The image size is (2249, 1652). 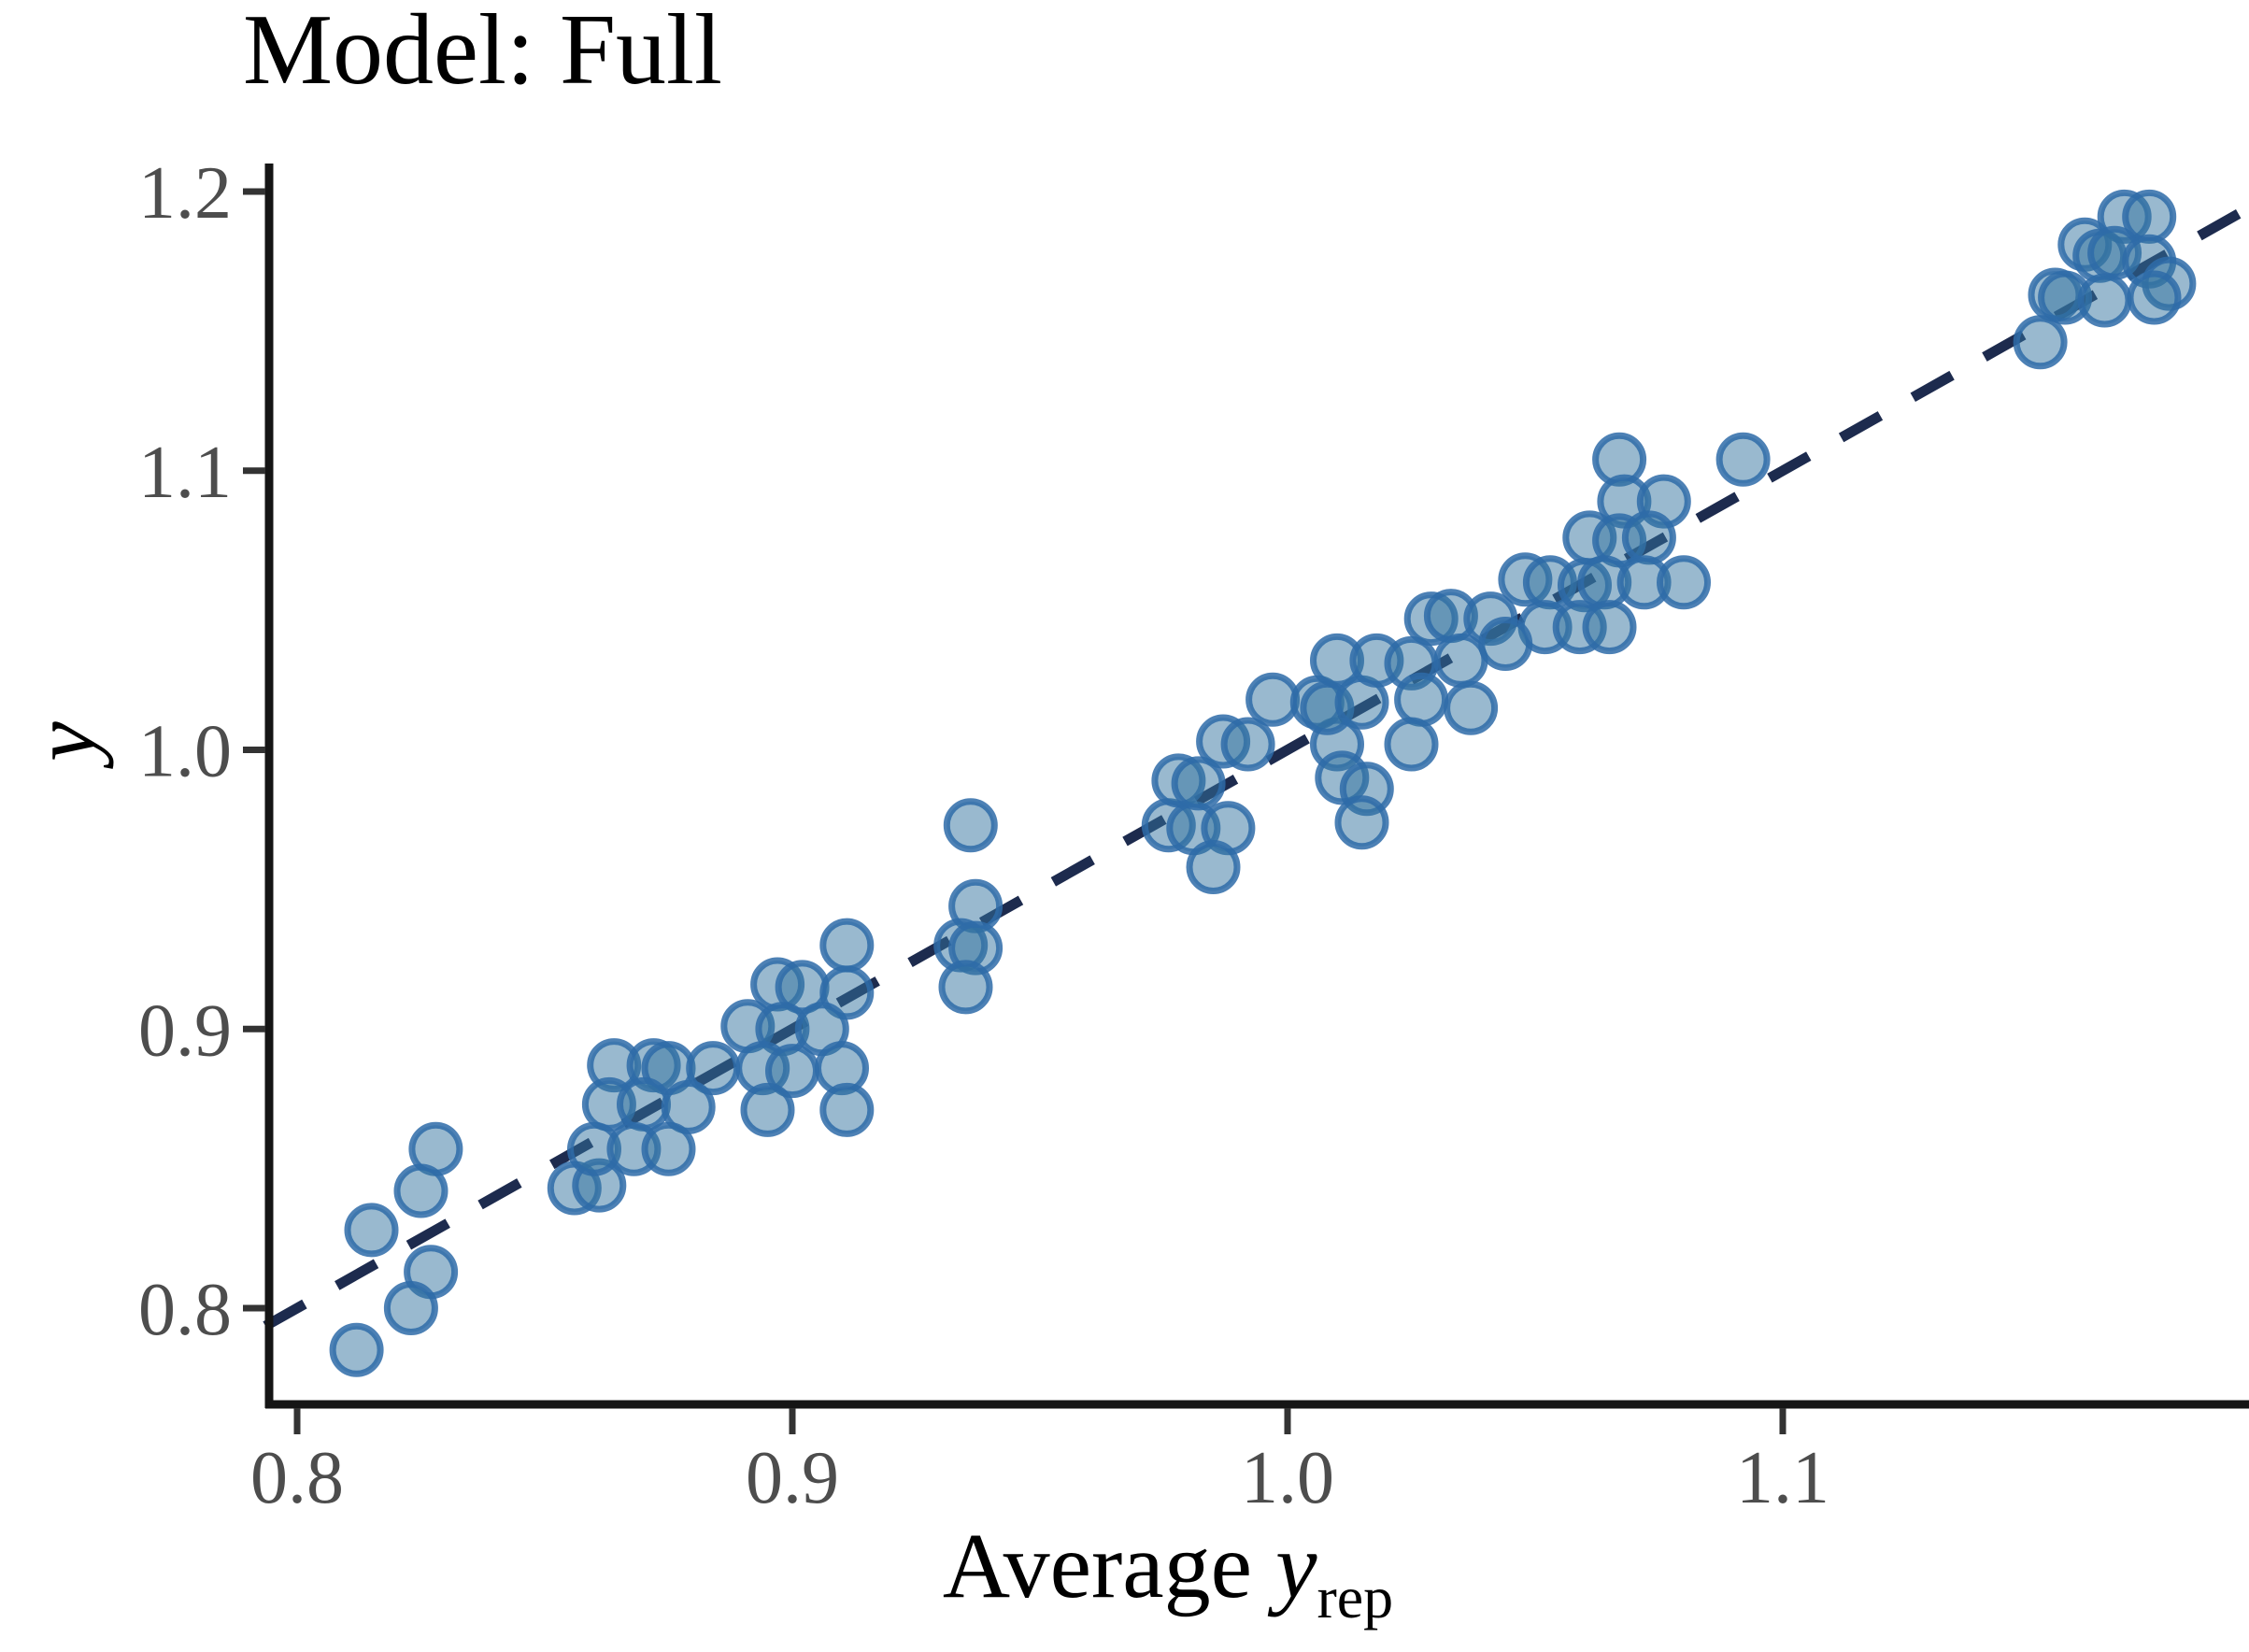 What do you see at coordinates (185, 473) in the screenshot?
I see `y-tick-label: 1.1` at bounding box center [185, 473].